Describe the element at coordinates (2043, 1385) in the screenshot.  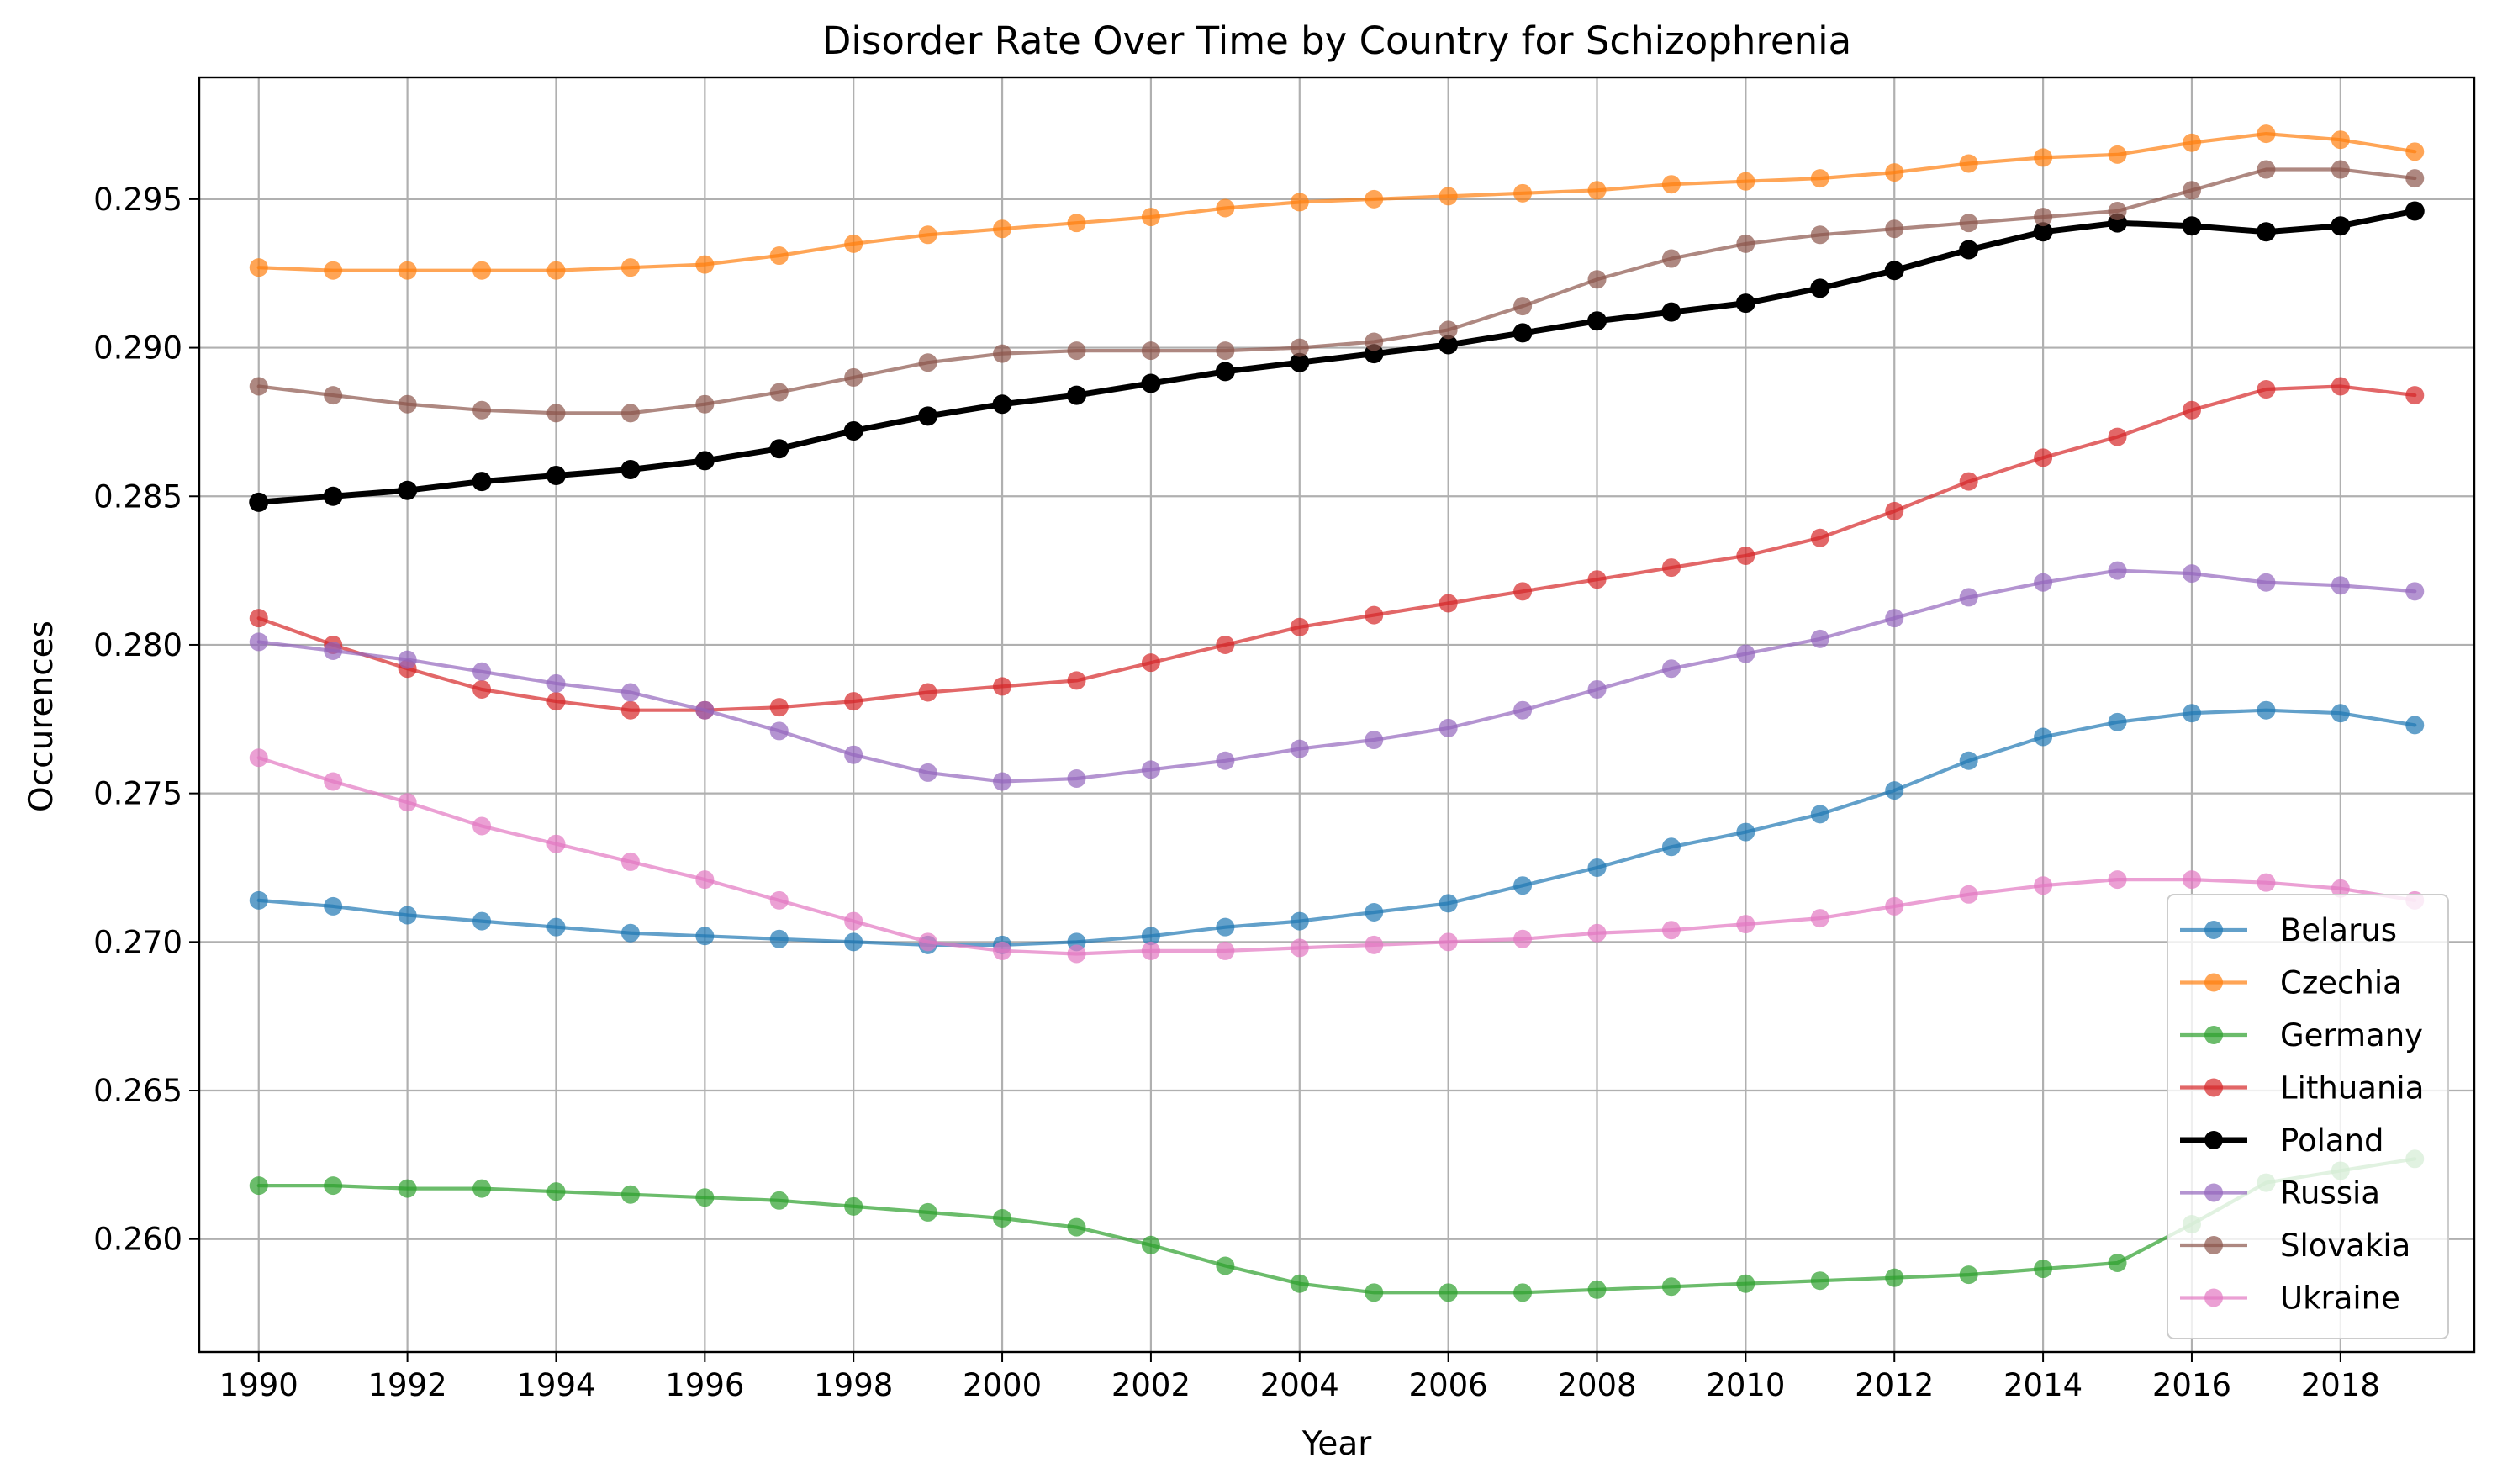
I see `x-tick-label: 2014` at that location.